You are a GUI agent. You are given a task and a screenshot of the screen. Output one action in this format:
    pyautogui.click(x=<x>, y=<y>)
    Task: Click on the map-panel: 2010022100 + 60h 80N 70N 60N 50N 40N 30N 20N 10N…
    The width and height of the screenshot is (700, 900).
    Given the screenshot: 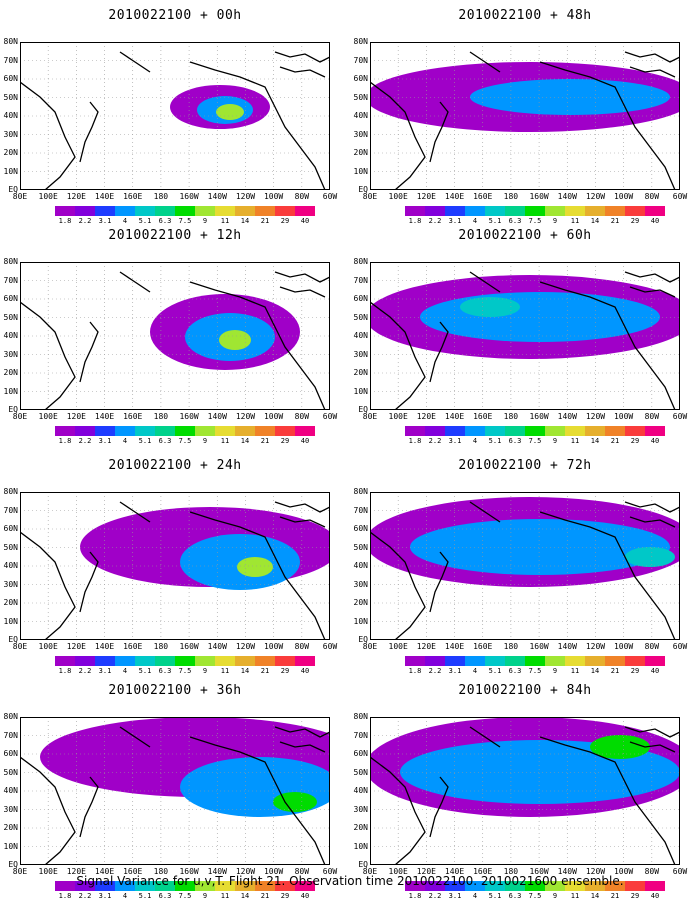 What is the action you would take?
    pyautogui.click(x=525, y=332)
    